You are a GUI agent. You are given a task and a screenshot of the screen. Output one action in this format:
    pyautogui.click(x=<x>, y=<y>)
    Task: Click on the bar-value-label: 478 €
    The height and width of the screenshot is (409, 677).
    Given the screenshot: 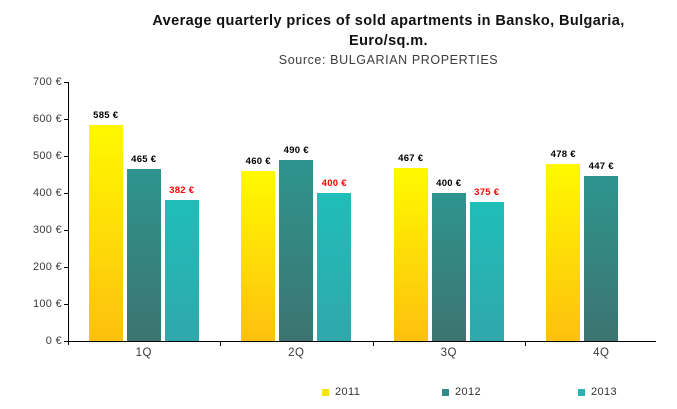 What is the action you would take?
    pyautogui.click(x=563, y=155)
    